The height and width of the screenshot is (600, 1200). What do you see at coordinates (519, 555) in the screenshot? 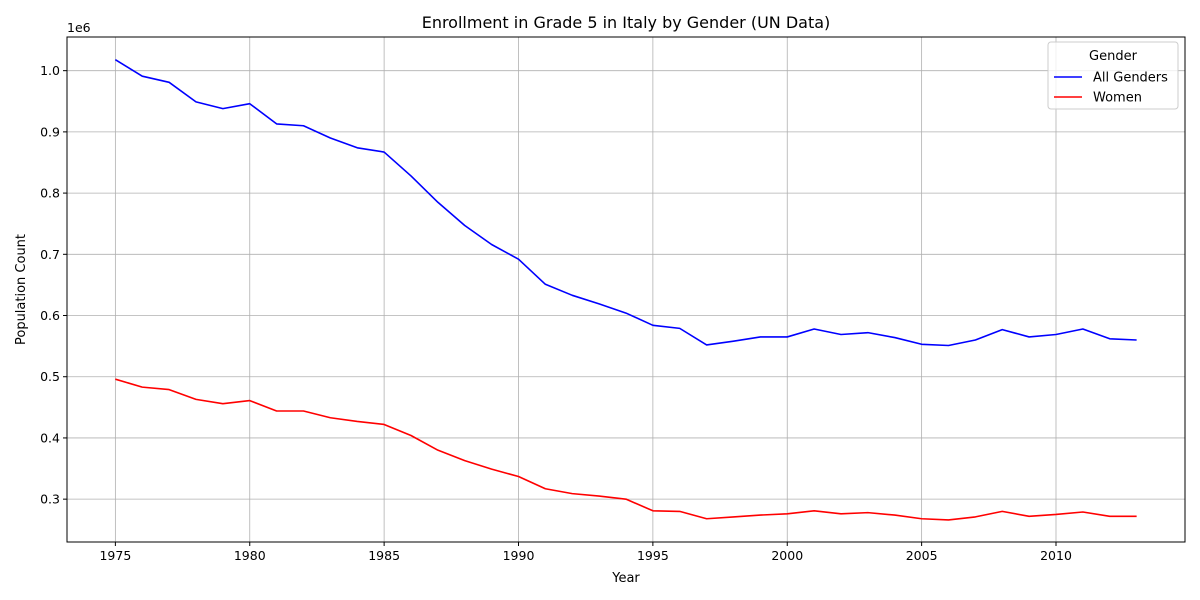
I see `x-tick-label: 1990` at bounding box center [519, 555].